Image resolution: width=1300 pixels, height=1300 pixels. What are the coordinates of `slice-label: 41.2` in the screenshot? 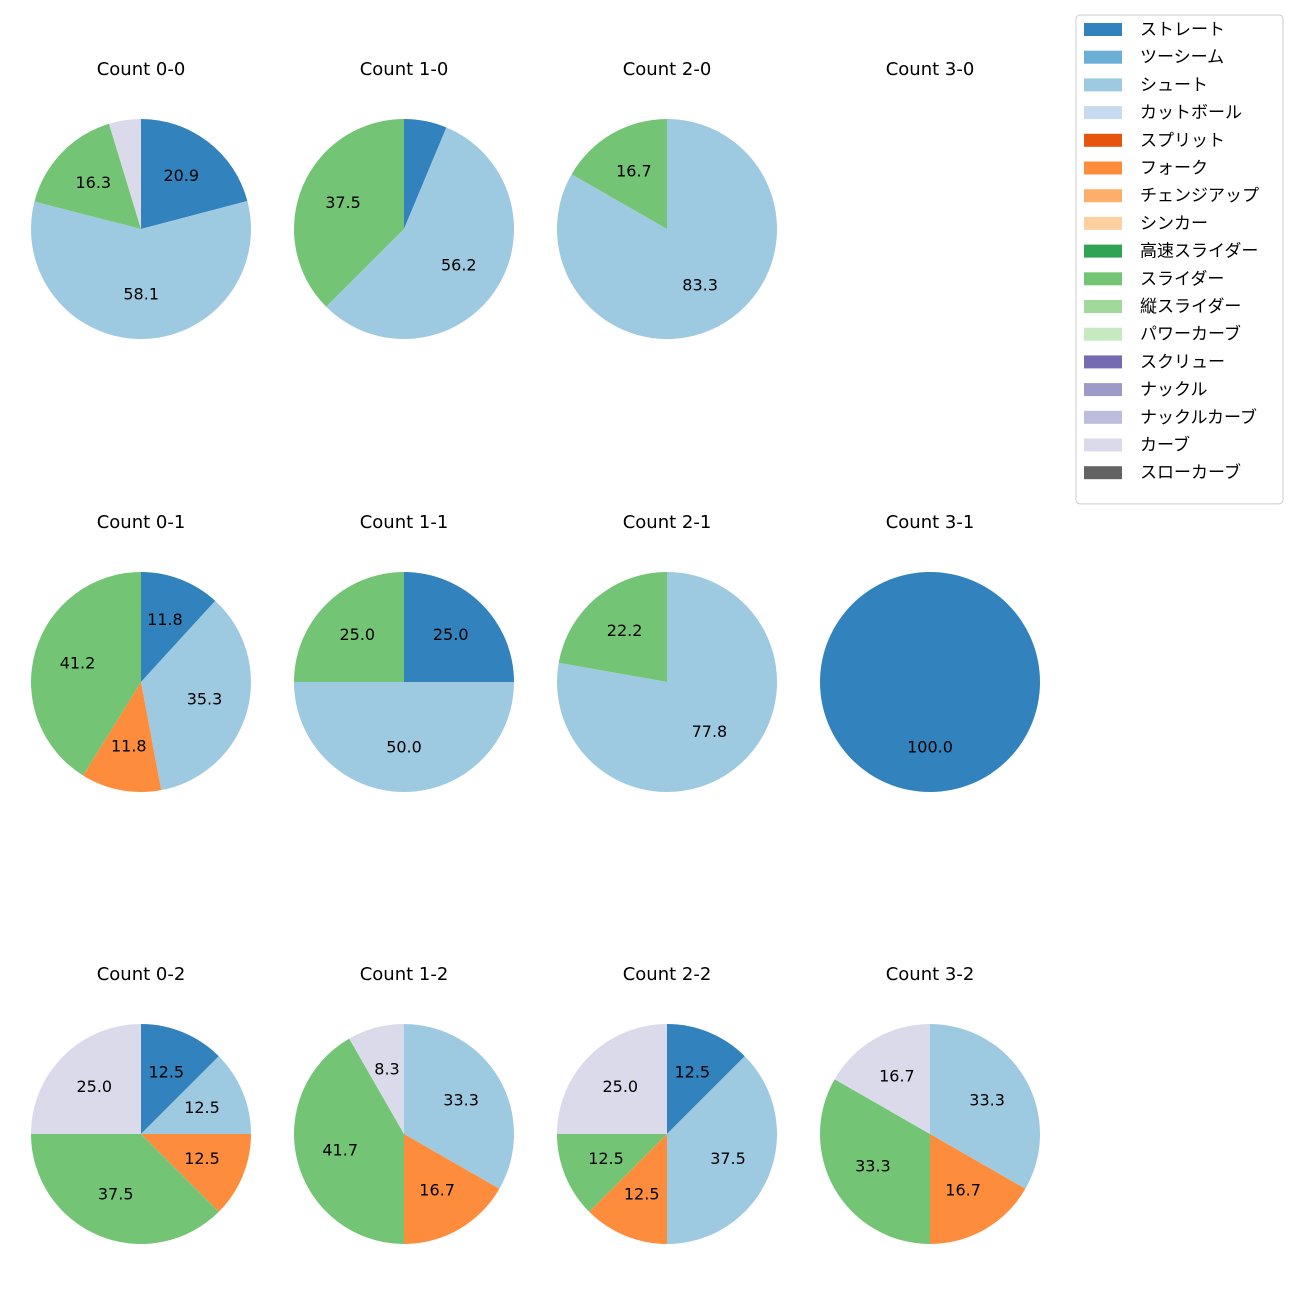 It's located at (78, 662).